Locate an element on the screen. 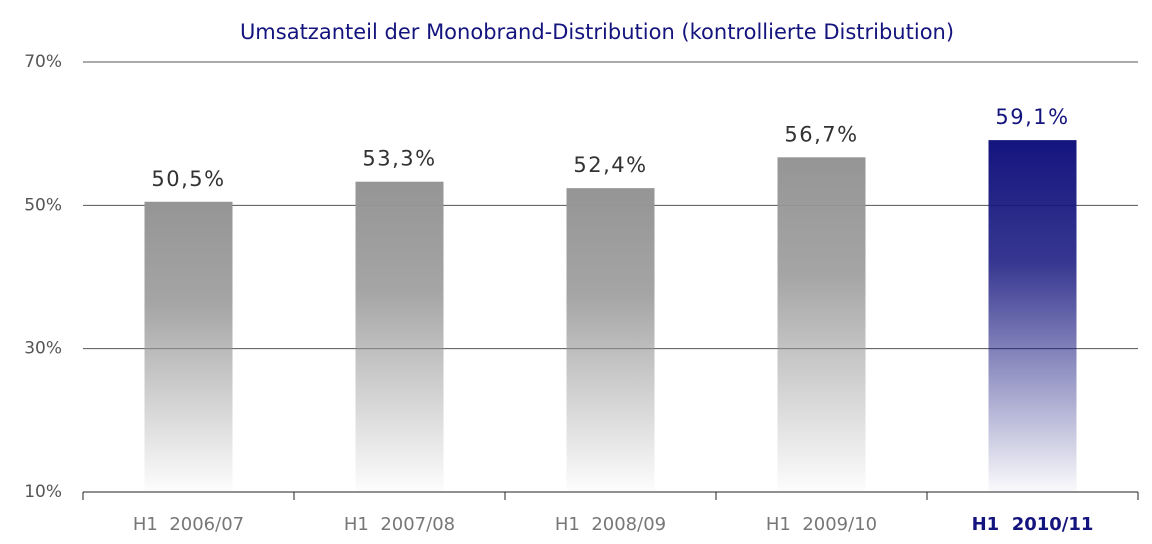 Image resolution: width=1152 pixels, height=544 pixels. y-tick-label: 70% is located at coordinates (43, 62).